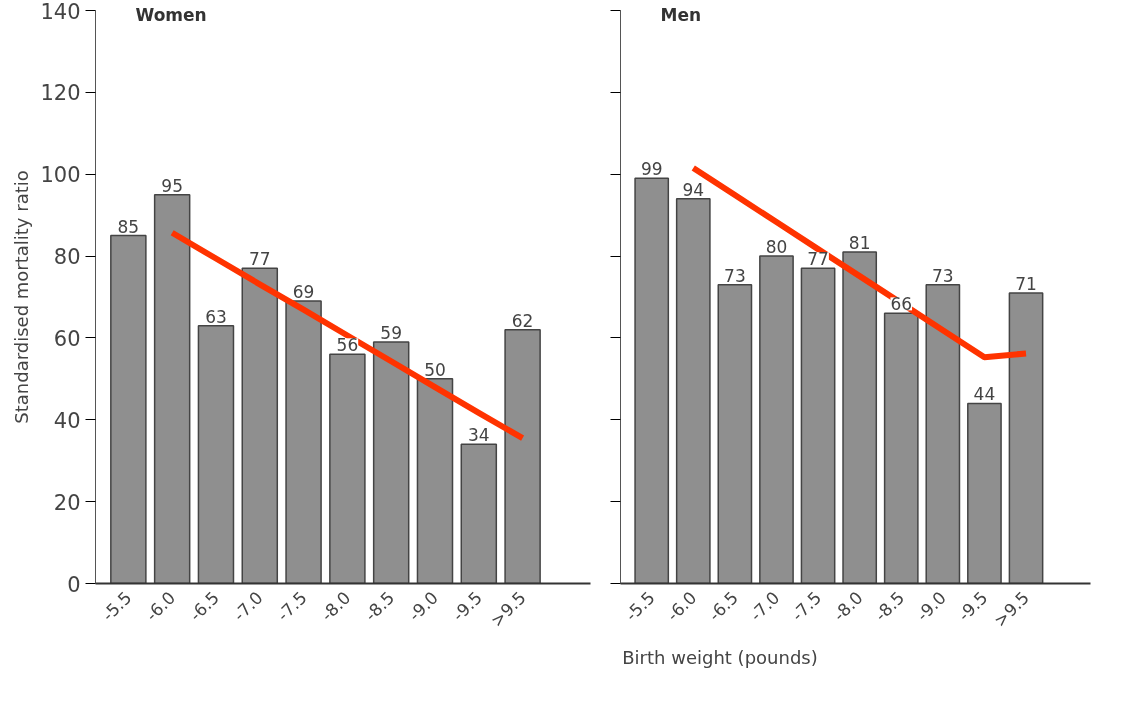  Describe the element at coordinates (651, 169) in the screenshot. I see `data-label: 99` at that location.